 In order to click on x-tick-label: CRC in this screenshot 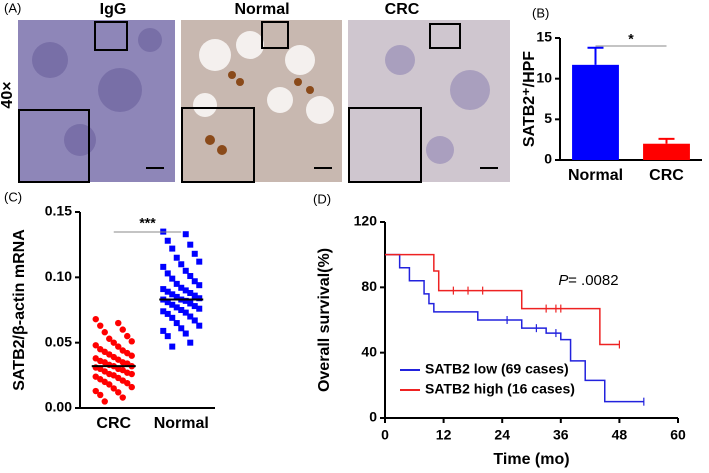, I will do `click(666, 175)`.